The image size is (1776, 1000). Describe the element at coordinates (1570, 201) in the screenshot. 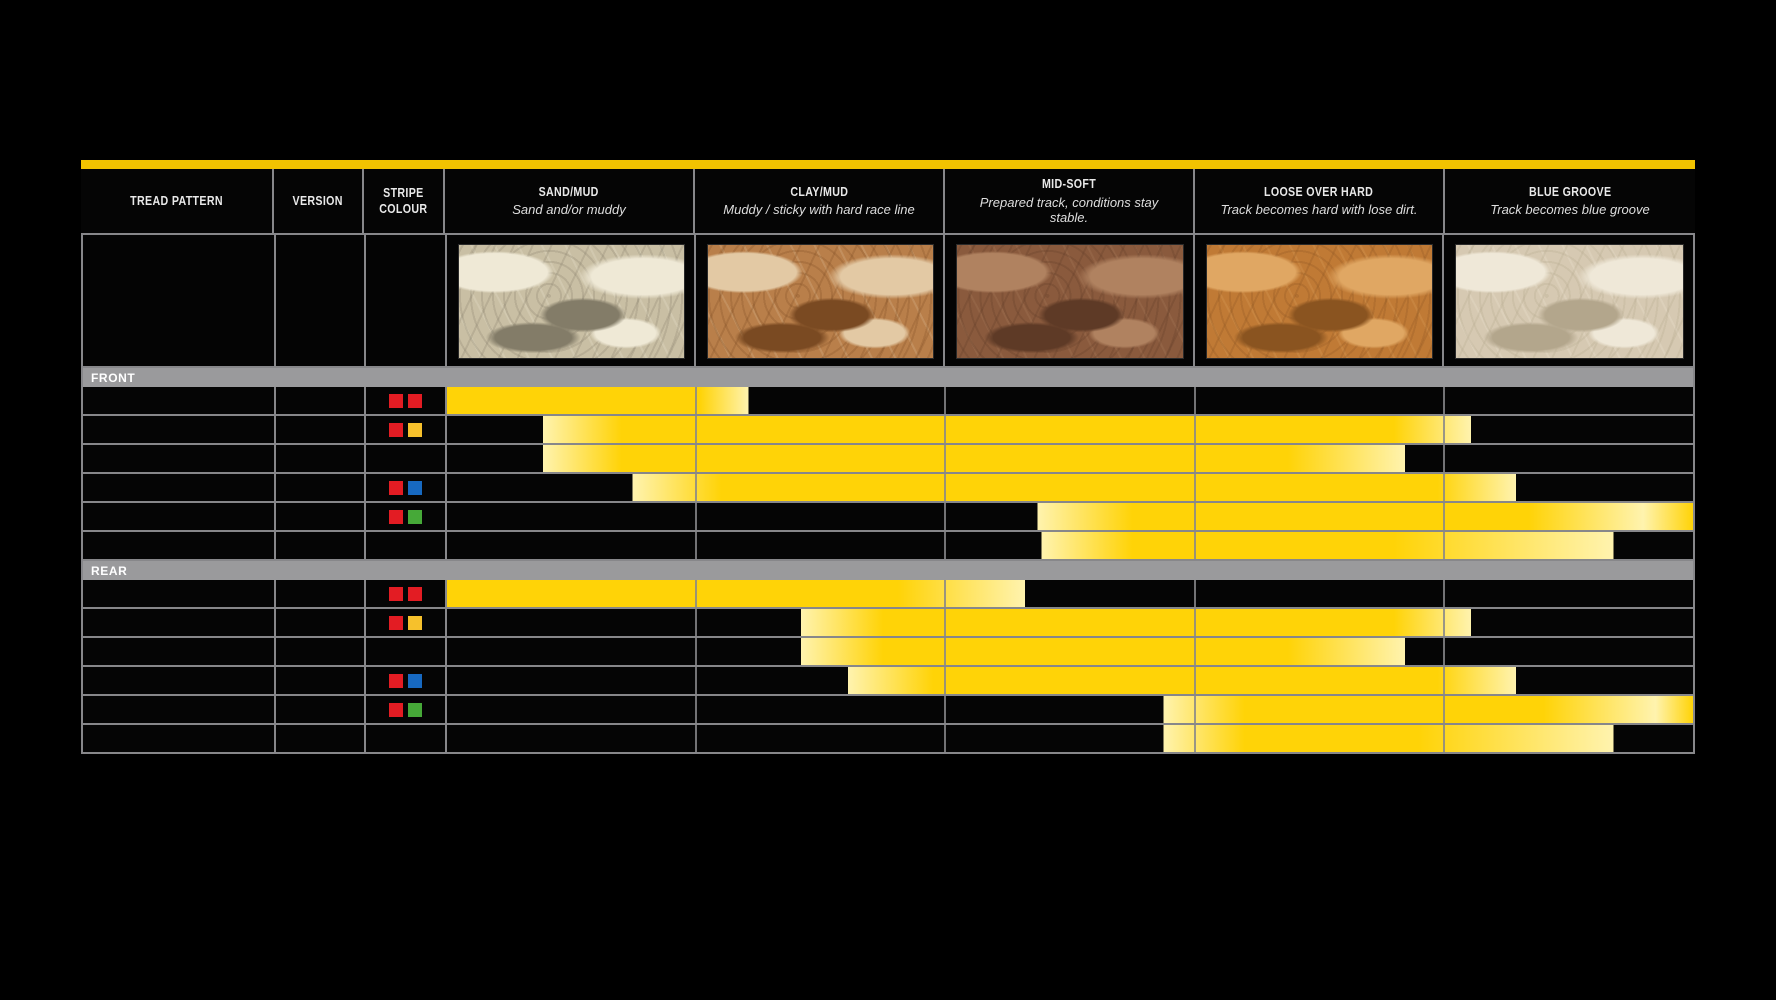

I see `header-cell-blue: BLUE GROOVE Track becomes blue groove` at that location.